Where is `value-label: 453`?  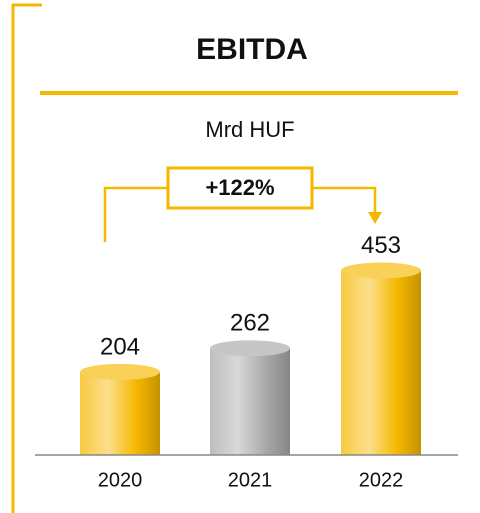 value-label: 453 is located at coordinates (381, 245).